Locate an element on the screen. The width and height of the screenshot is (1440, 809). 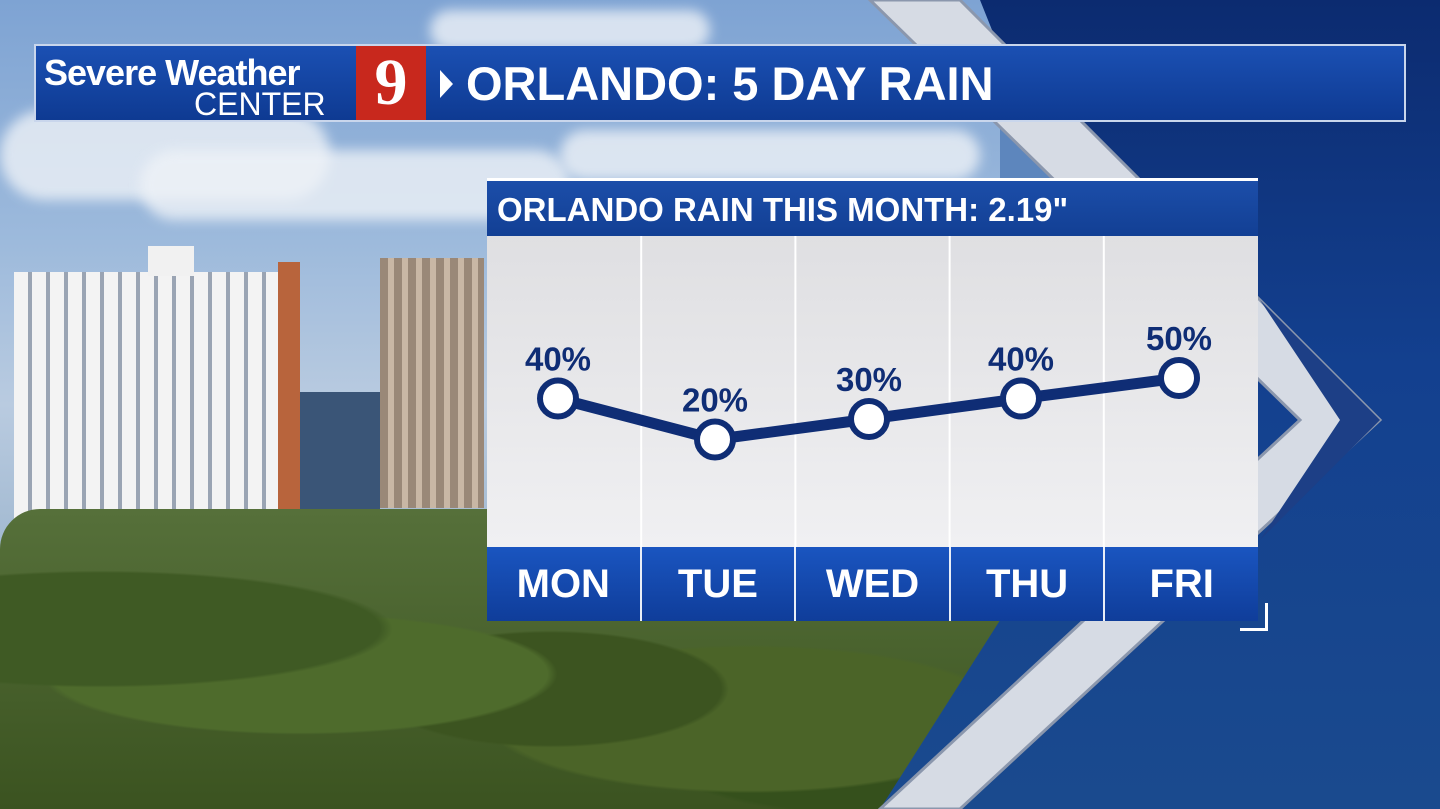
chart-title: ORLANDO RAIN THIS MONTH: 2.19" is located at coordinates (783, 209).